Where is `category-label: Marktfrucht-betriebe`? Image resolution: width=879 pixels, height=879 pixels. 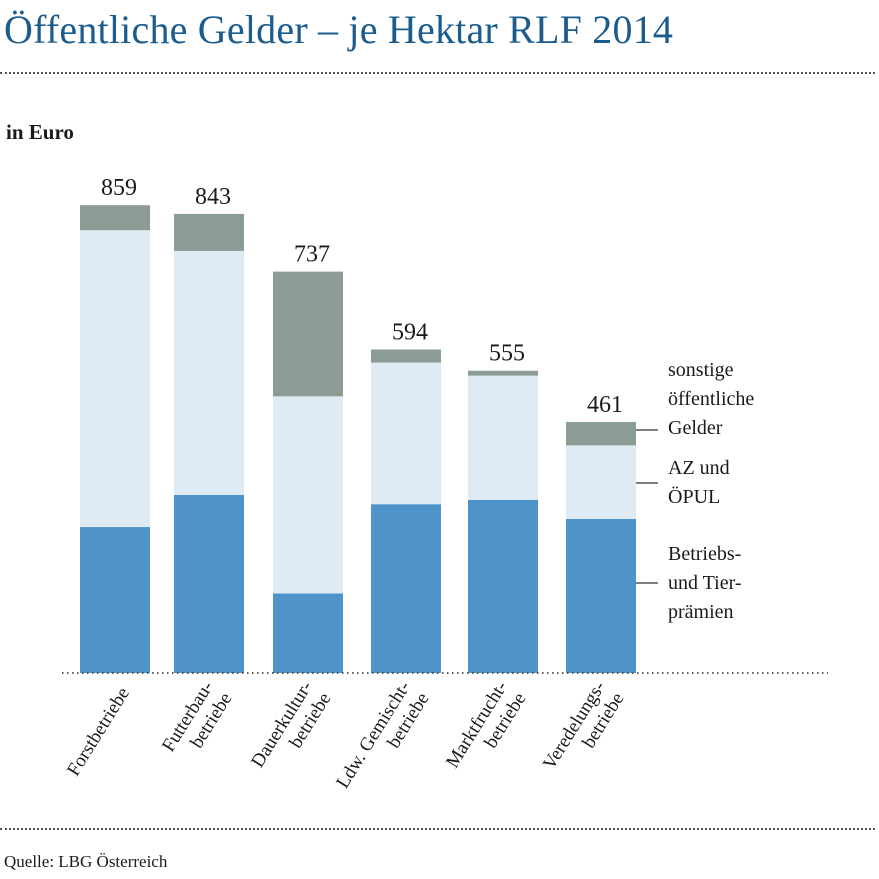
category-label: Marktfrucht-betriebe is located at coordinates (486, 730).